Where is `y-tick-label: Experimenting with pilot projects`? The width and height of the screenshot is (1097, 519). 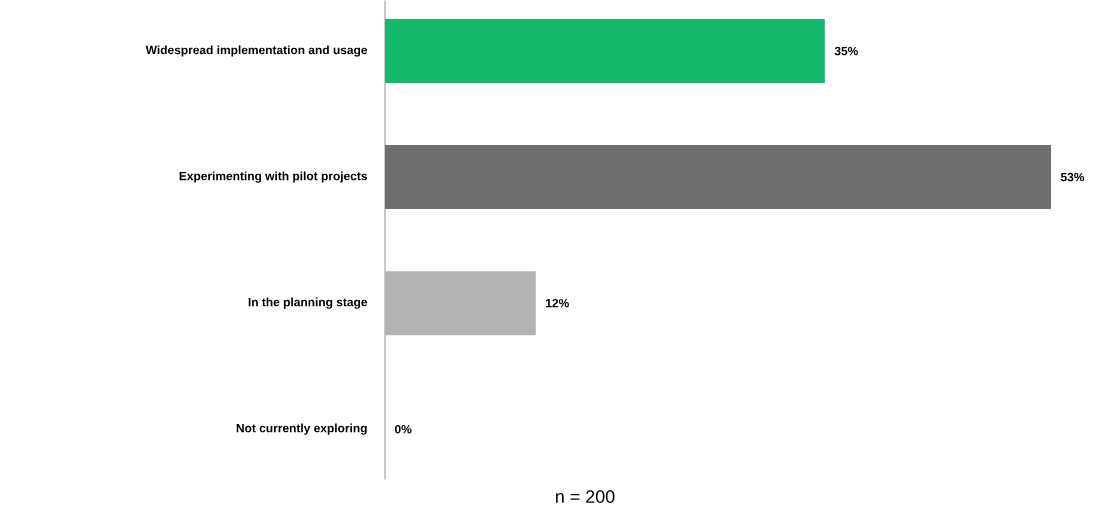 y-tick-label: Experimenting with pilot projects is located at coordinates (273, 177).